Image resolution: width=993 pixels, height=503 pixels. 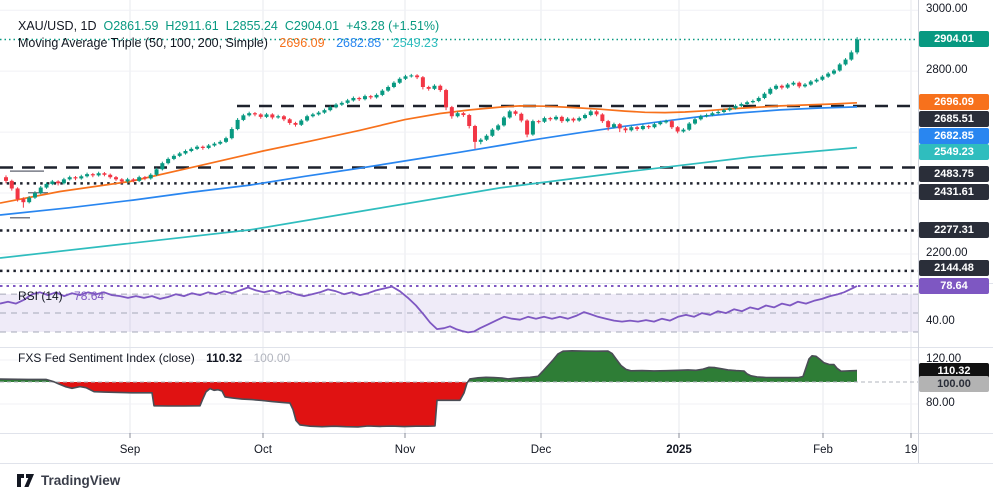 What do you see at coordinates (272, 358) in the screenshot?
I see `sentiment-baseline-value: 100.00` at bounding box center [272, 358].